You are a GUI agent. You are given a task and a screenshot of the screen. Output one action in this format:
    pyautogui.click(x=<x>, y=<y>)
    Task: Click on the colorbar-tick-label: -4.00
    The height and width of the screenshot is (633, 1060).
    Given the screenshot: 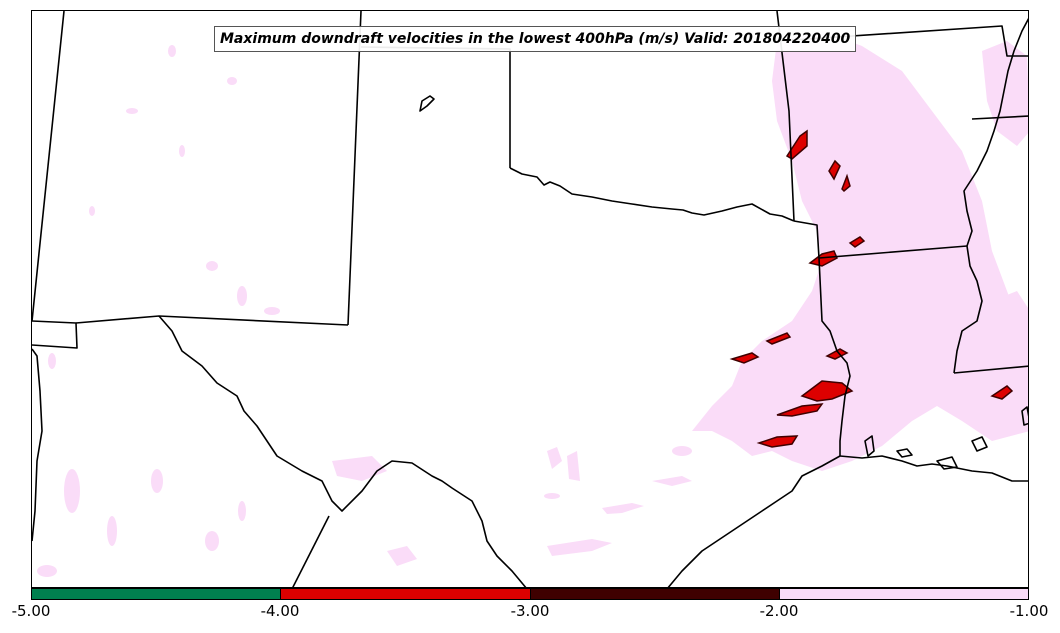 What is the action you would take?
    pyautogui.click(x=280, y=611)
    